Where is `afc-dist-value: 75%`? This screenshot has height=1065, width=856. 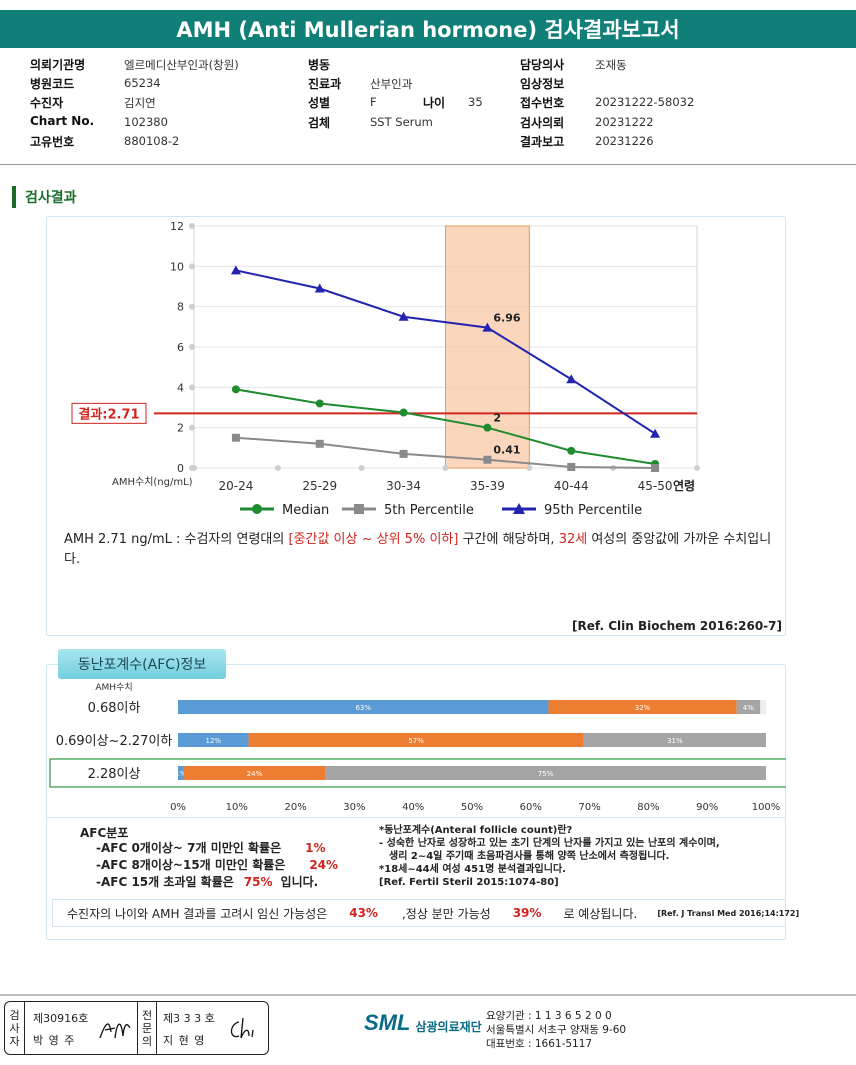 afc-dist-value: 75% is located at coordinates (258, 882).